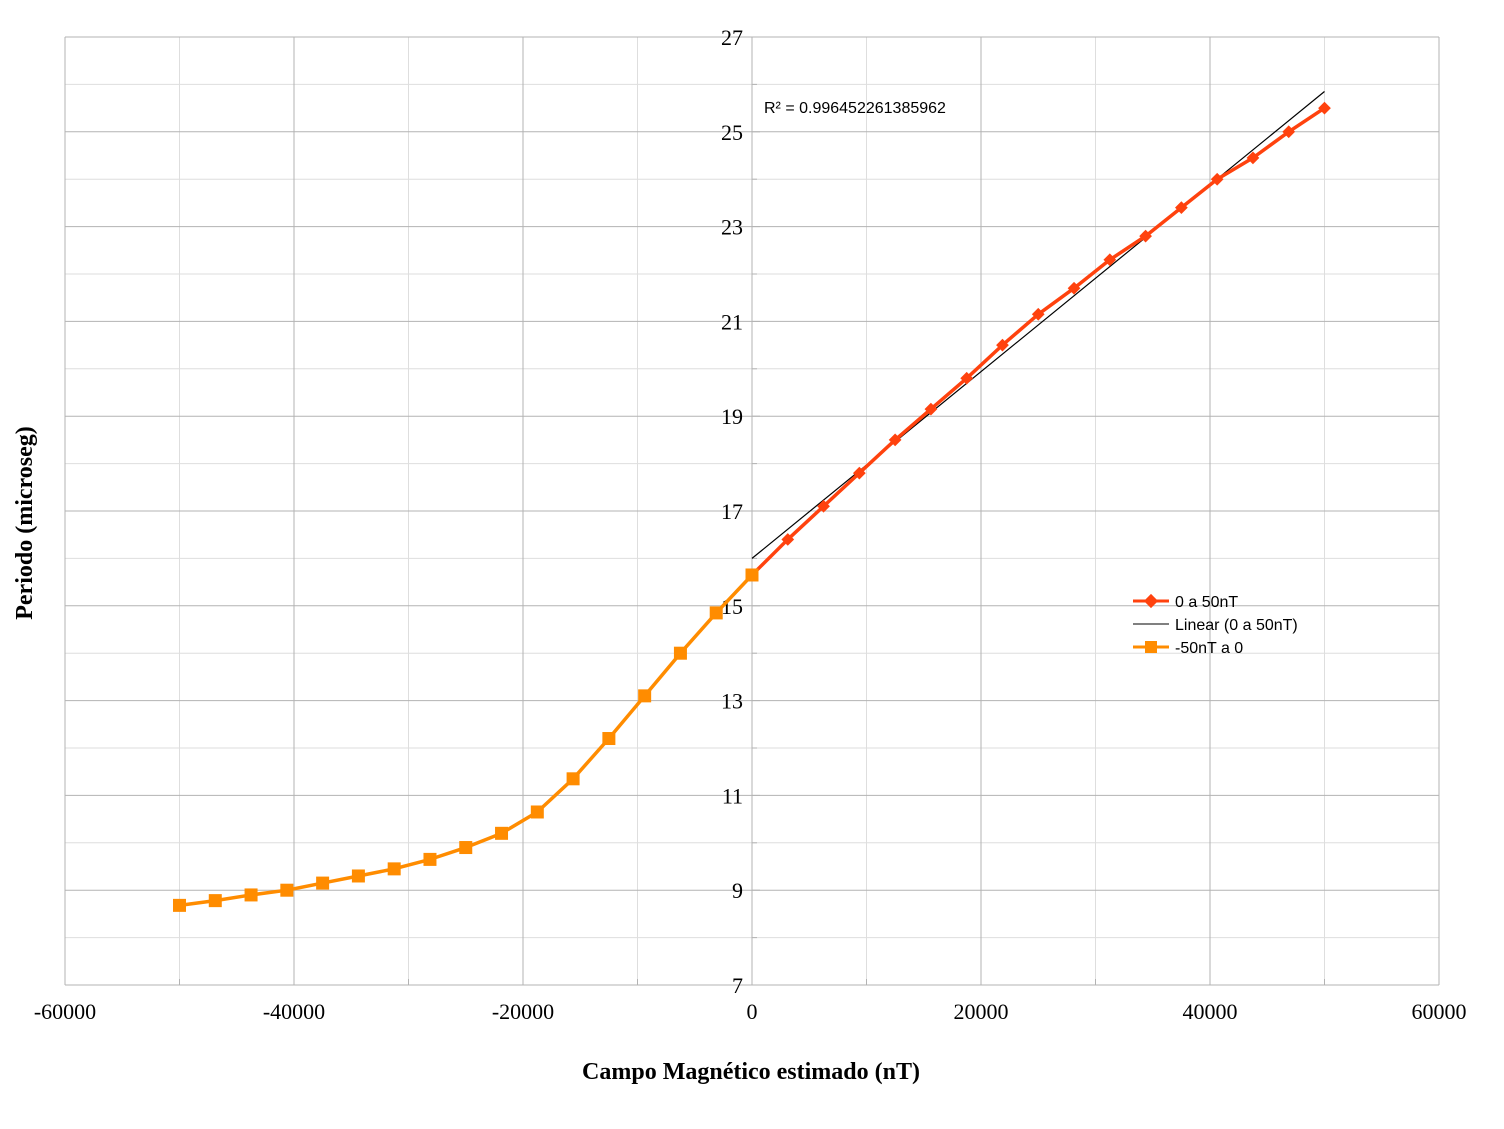 The height and width of the screenshot is (1129, 1504). I want to click on y-tick-label: 11, so click(732, 795).